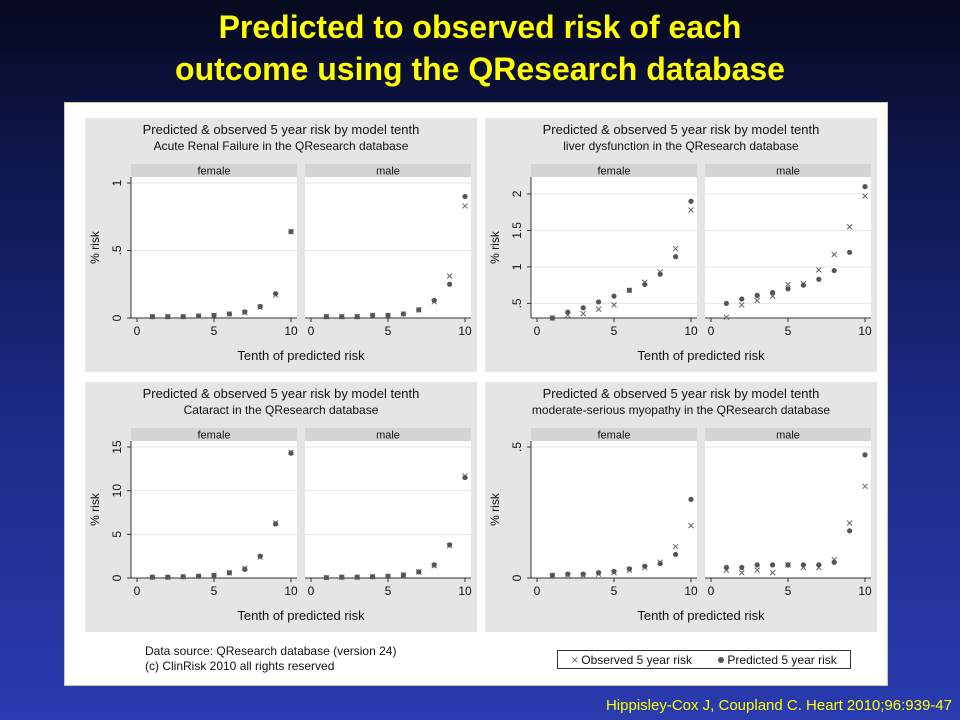 The width and height of the screenshot is (960, 720). Describe the element at coordinates (117, 491) in the screenshot. I see `y-tick-label: 10` at that location.